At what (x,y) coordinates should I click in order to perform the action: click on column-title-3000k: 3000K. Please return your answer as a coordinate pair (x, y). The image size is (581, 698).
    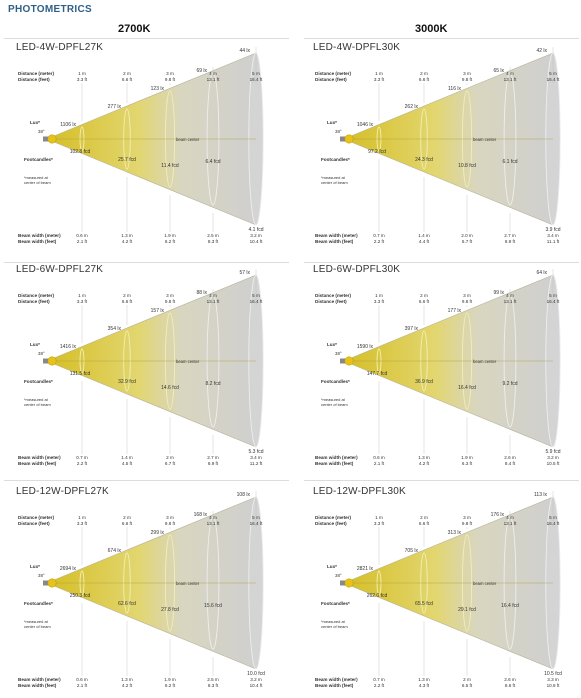
    Looking at the image, I should click on (431, 29).